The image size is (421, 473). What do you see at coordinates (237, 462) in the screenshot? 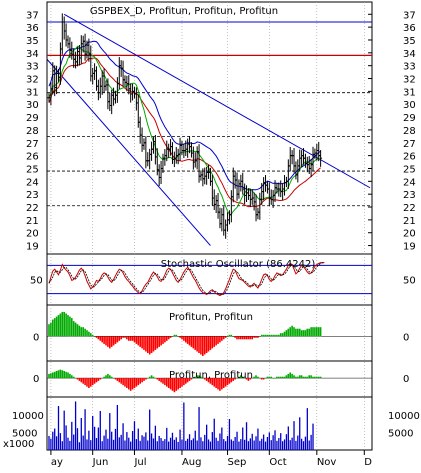
I see `x-tick-label-sep: Sep` at bounding box center [237, 462].